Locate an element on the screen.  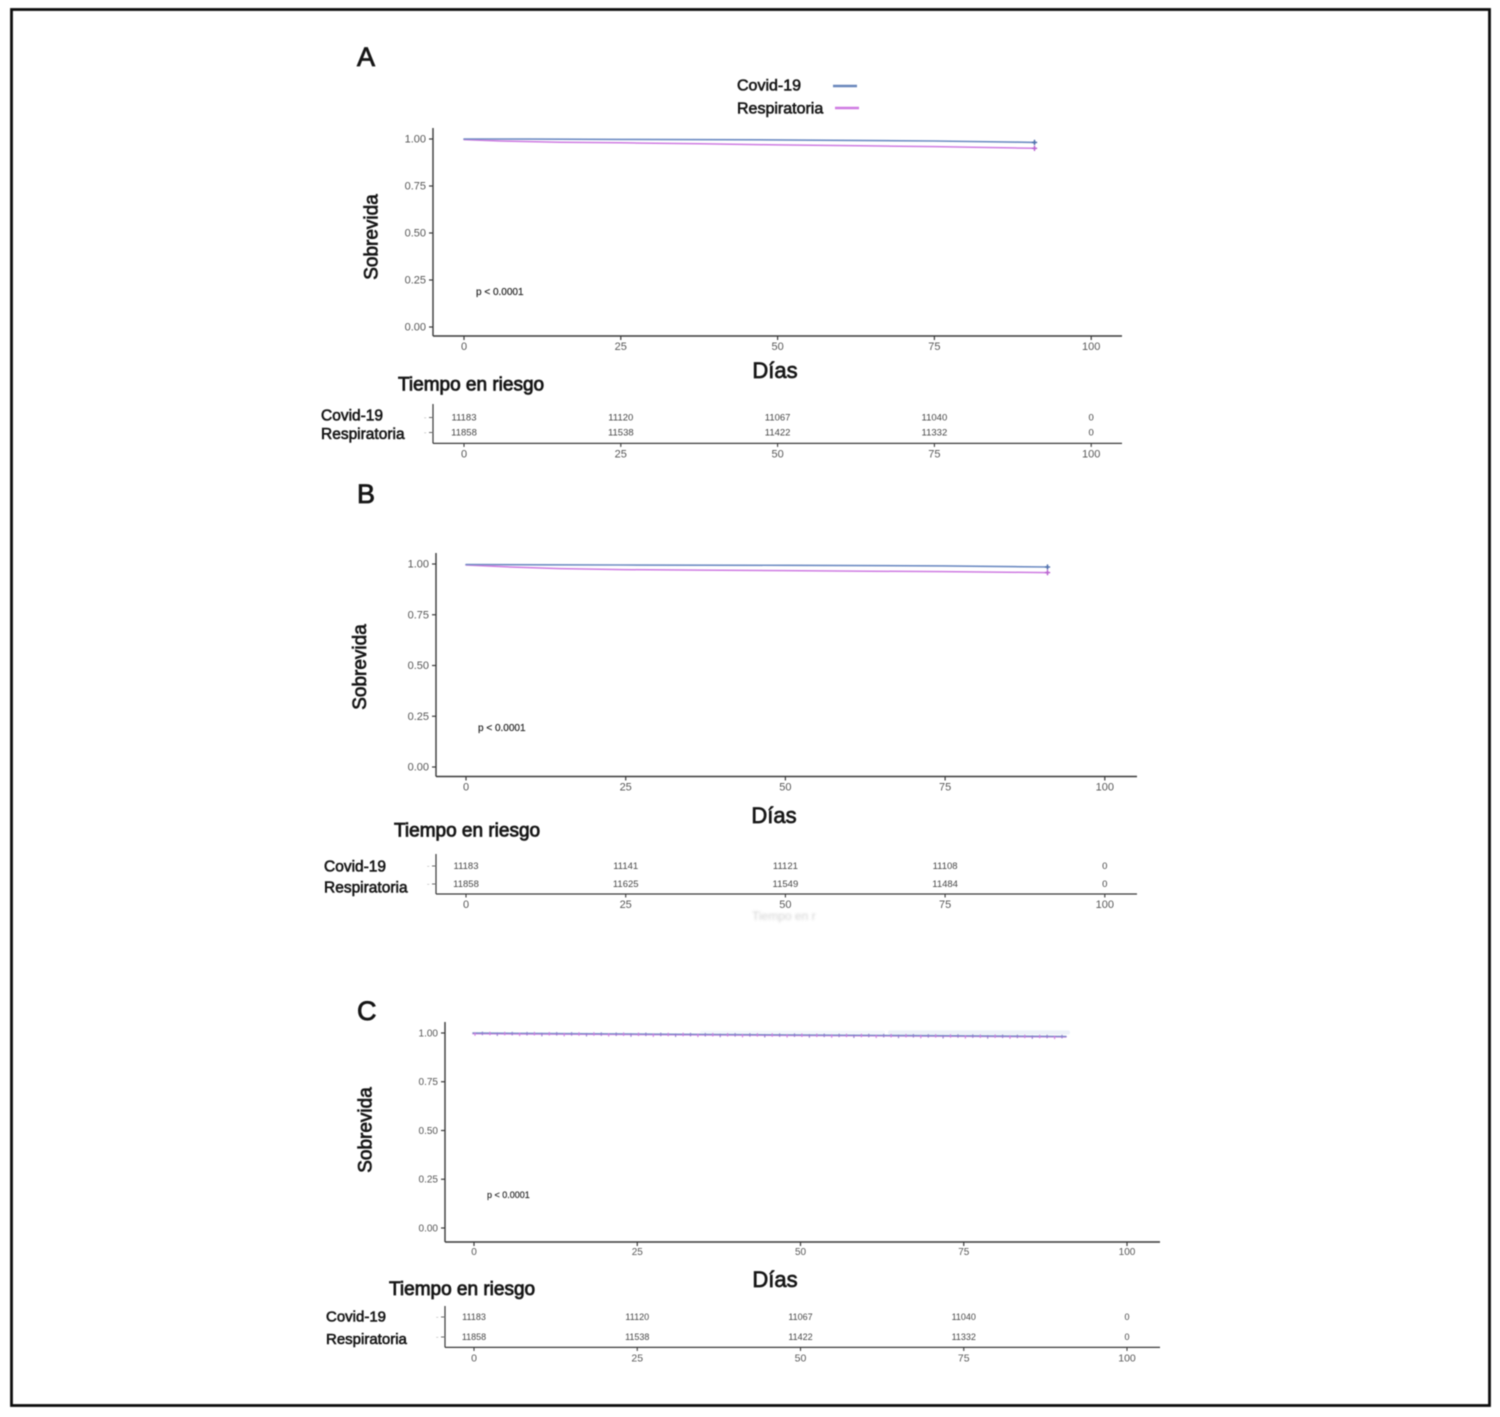
svg-text: 11484 is located at coordinates (945, 884).